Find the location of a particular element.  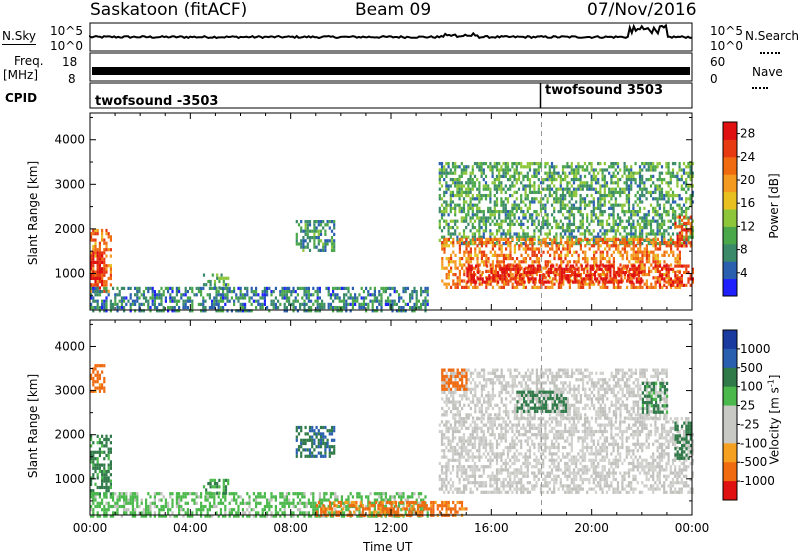

y-tick-label: 1000 is located at coordinates (69, 273).